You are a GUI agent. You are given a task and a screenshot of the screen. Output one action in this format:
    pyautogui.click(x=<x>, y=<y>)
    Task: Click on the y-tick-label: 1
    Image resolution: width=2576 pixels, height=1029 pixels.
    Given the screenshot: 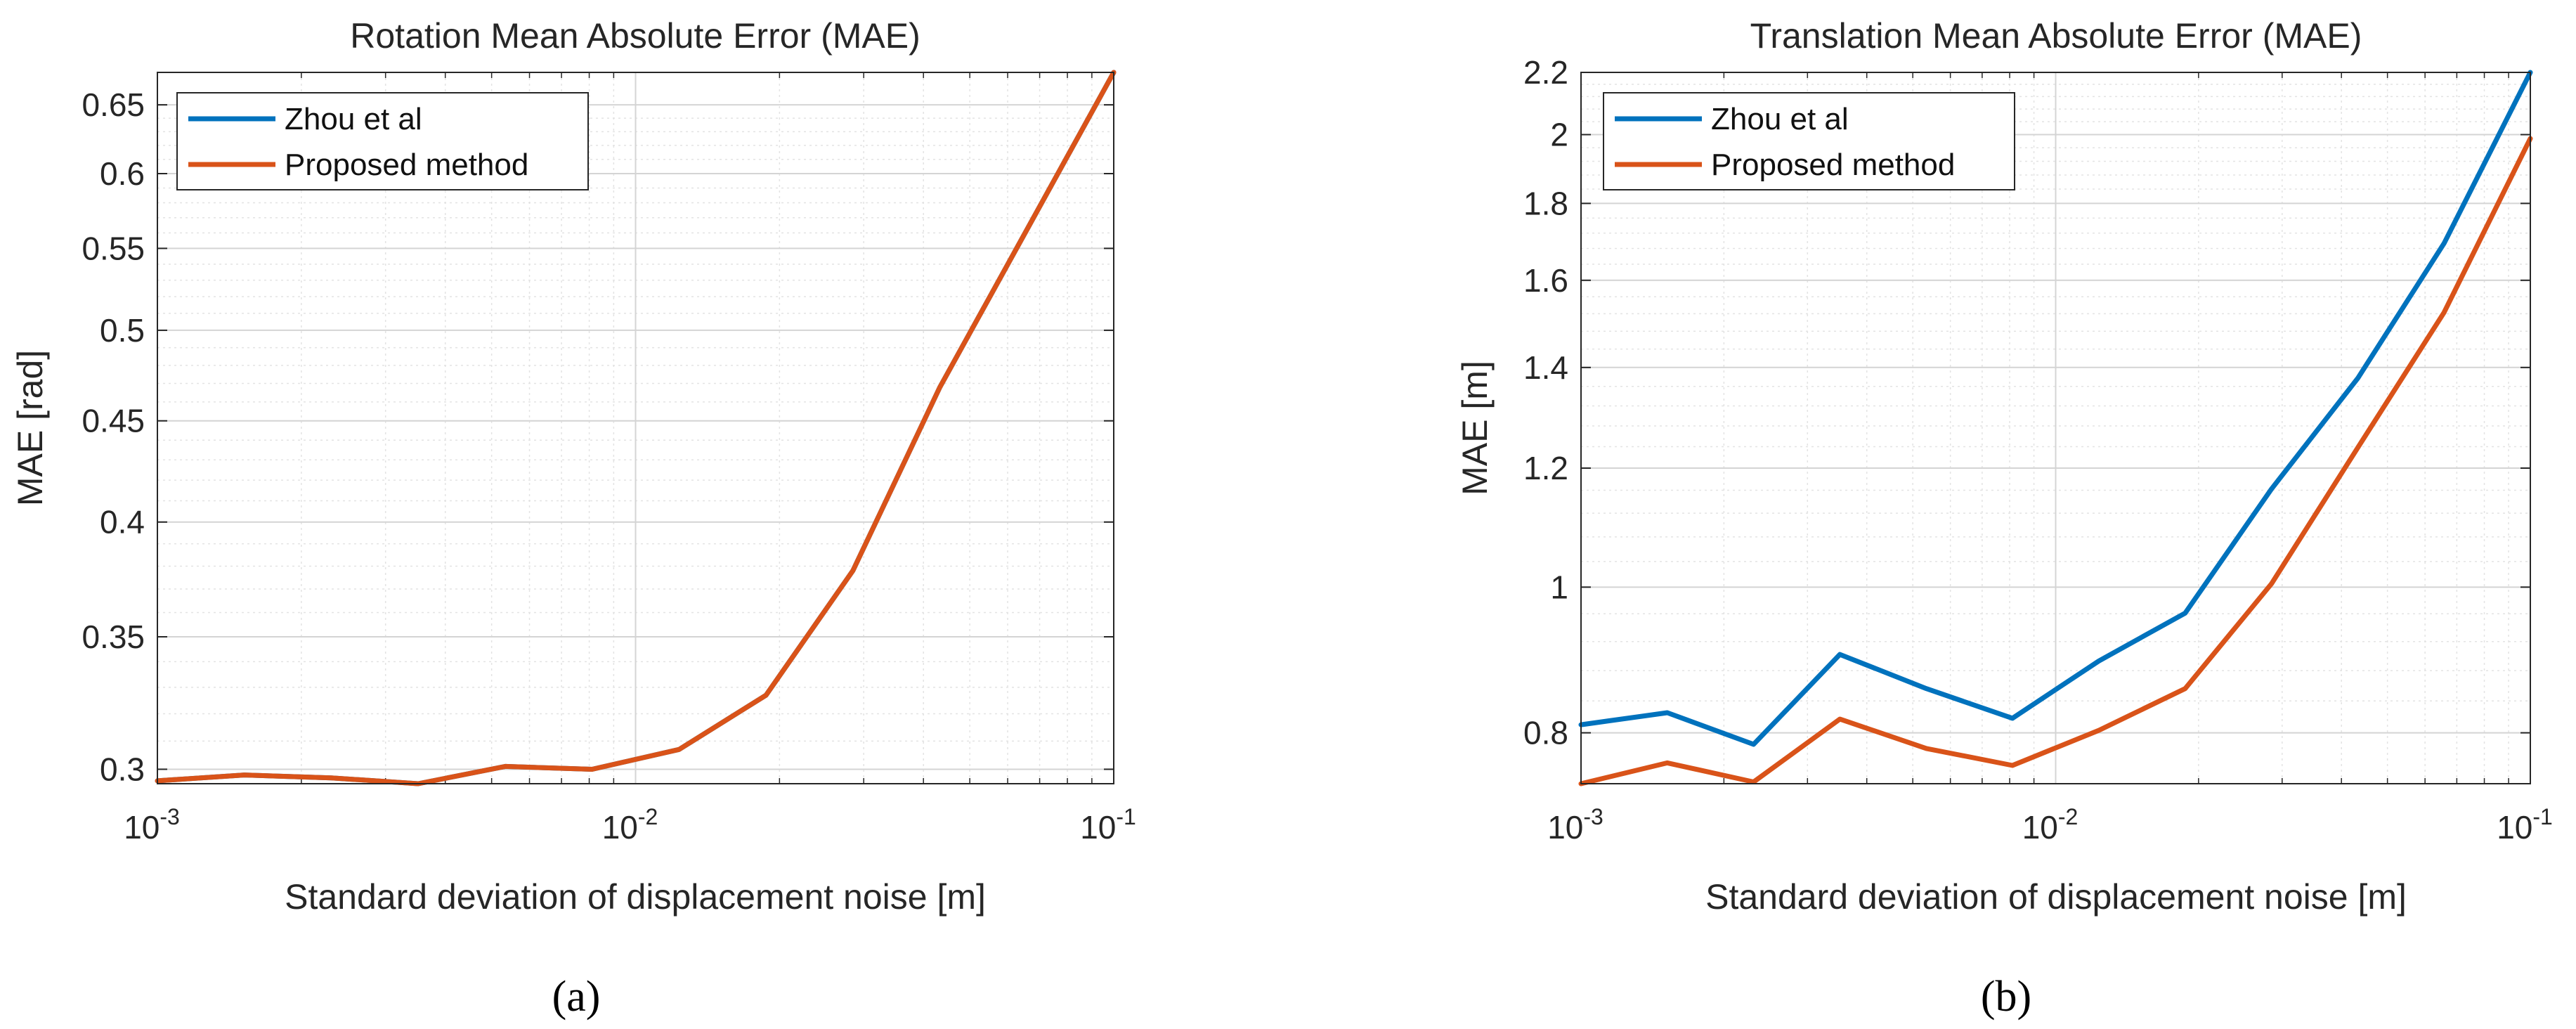 What is the action you would take?
    pyautogui.click(x=1559, y=587)
    